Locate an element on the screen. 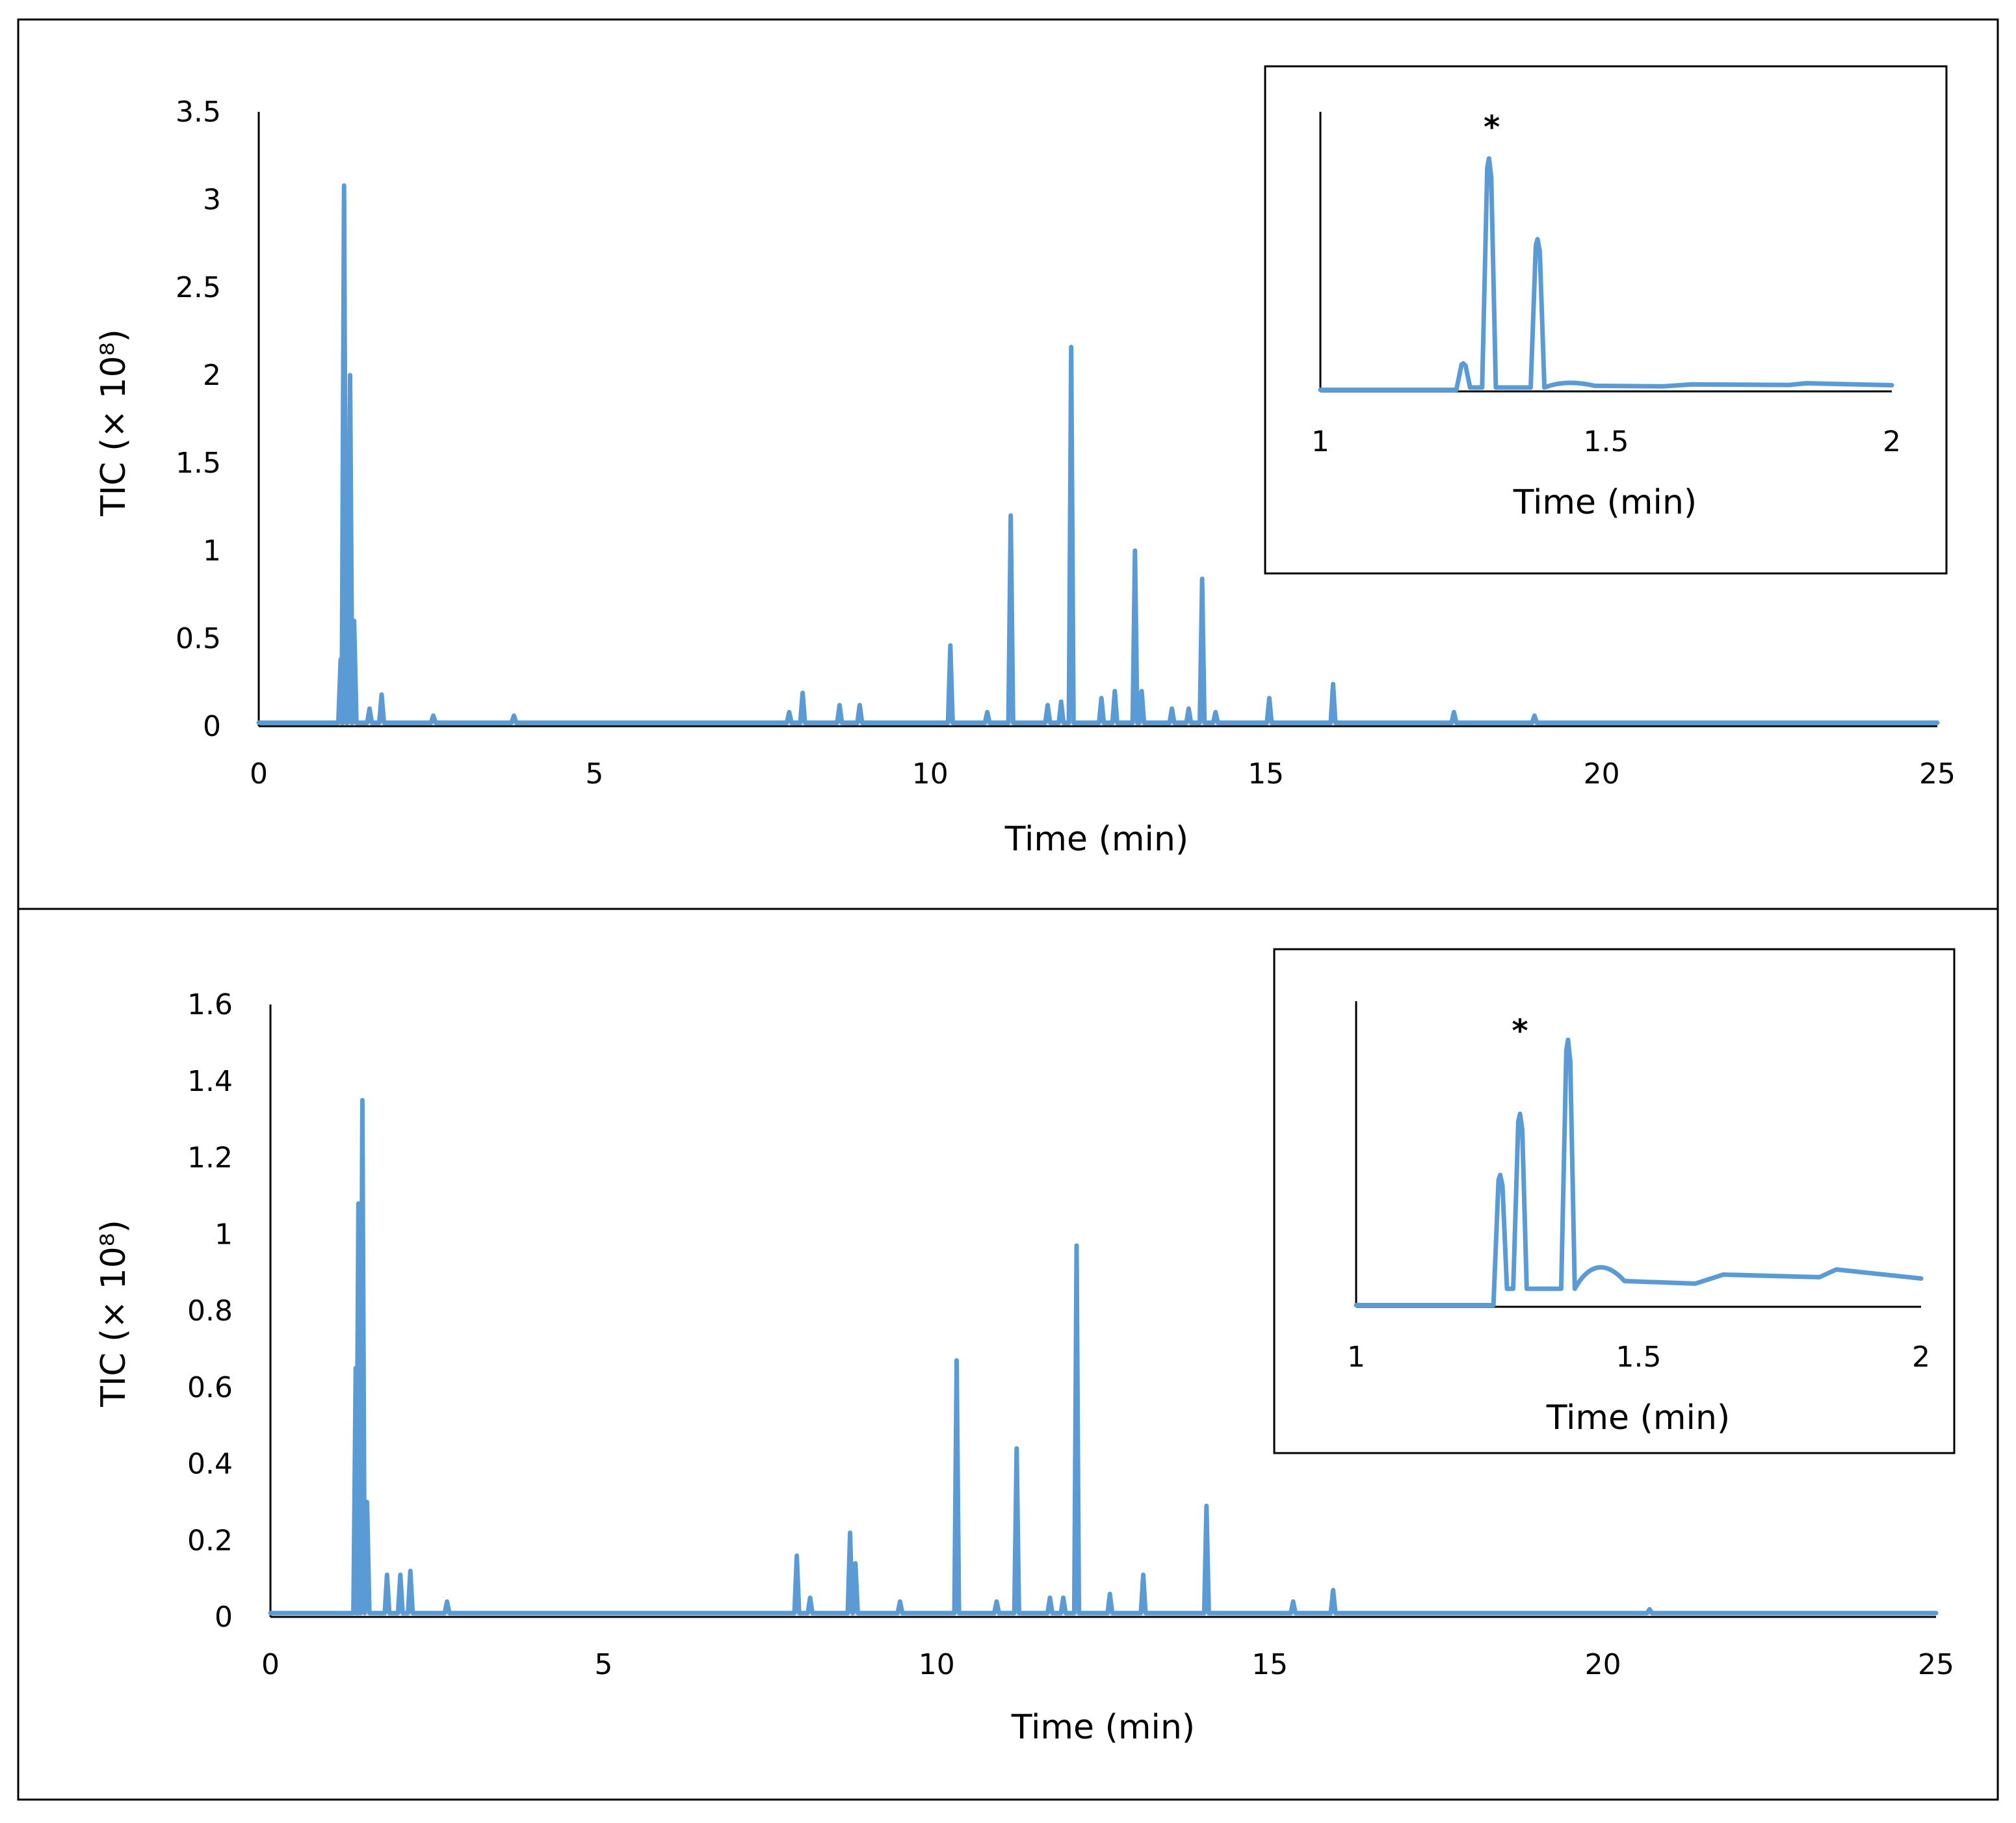  bottom-y-tick-labels: 0 0.2 0.4 0.6 0.8 1 1.2 1.4 1.6 is located at coordinates (210, 1311).